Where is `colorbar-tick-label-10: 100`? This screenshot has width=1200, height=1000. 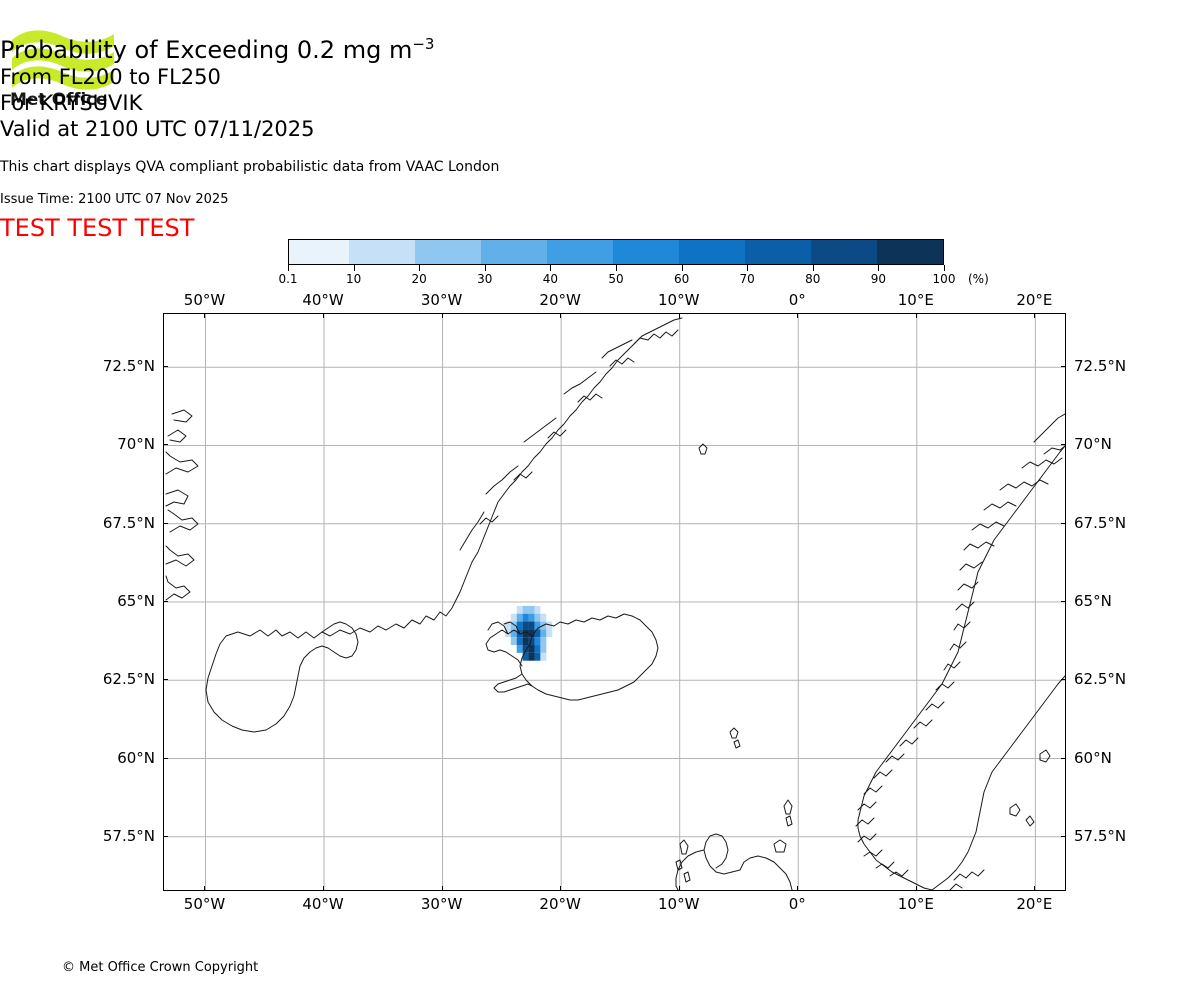 colorbar-tick-label-10: 100 is located at coordinates (944, 279).